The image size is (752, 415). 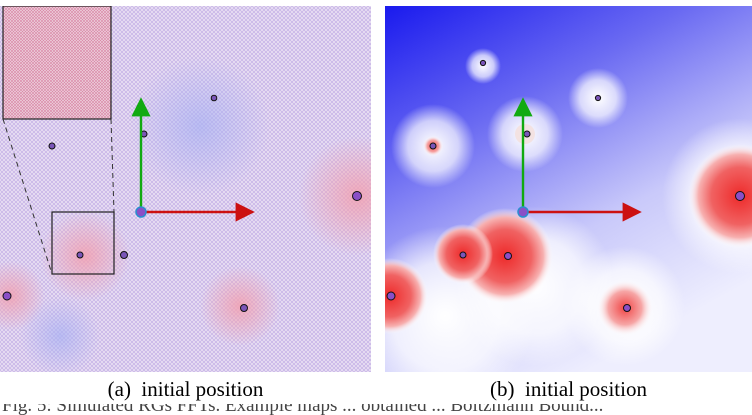 What do you see at coordinates (27, 196) in the screenshot?
I see `zoom-connector-left` at bounding box center [27, 196].